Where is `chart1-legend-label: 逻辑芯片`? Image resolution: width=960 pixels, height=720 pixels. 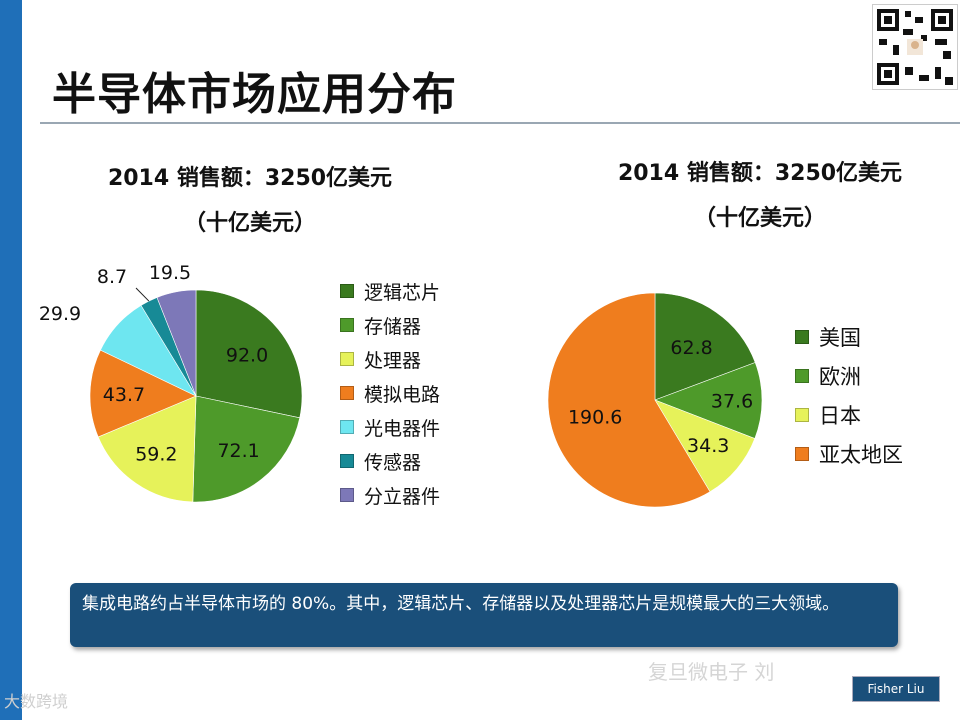
chart1-legend-label: 逻辑芯片 is located at coordinates (402, 292).